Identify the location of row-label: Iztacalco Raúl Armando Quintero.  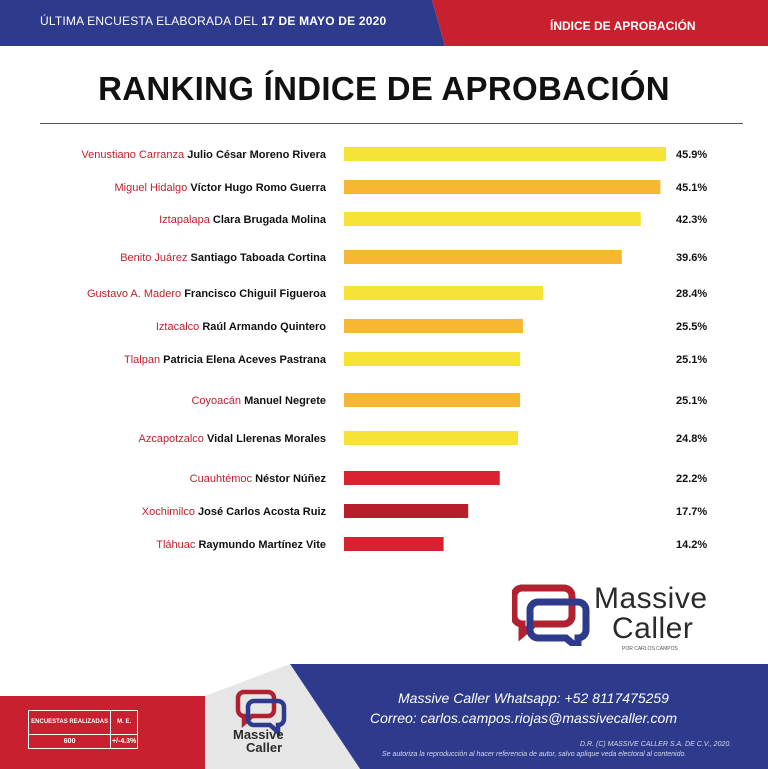
(241, 327).